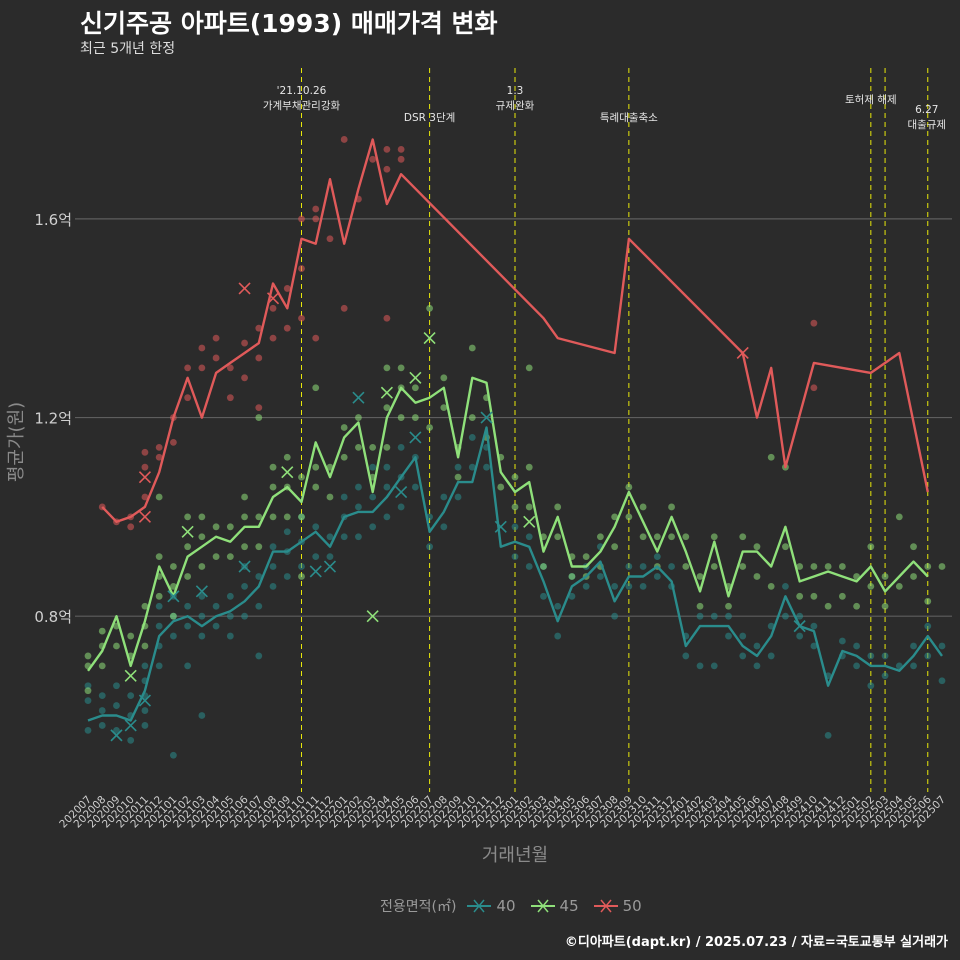 The width and height of the screenshot is (960, 960). I want to click on legend-item-45: 45, so click(554, 906).